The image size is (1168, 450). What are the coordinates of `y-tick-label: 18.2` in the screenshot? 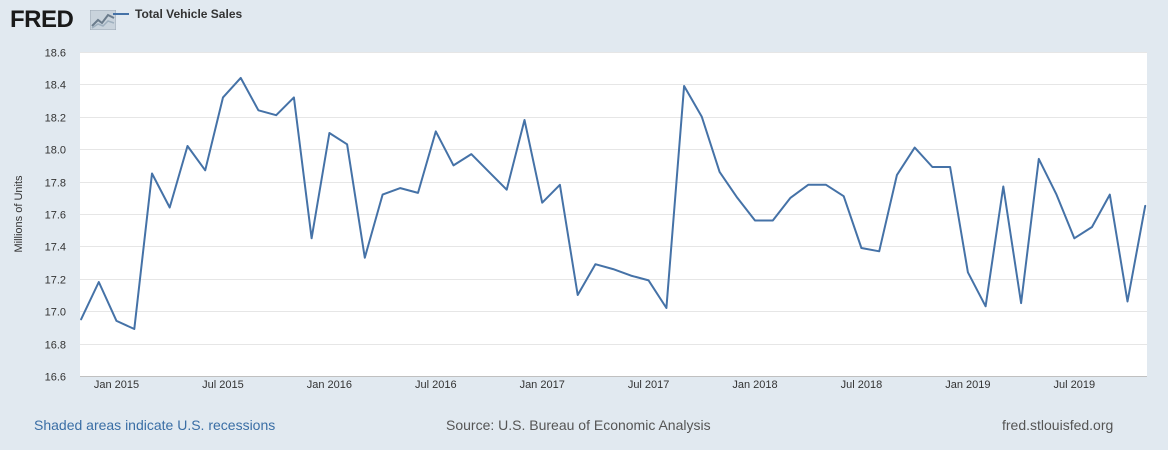 It's located at (55, 119).